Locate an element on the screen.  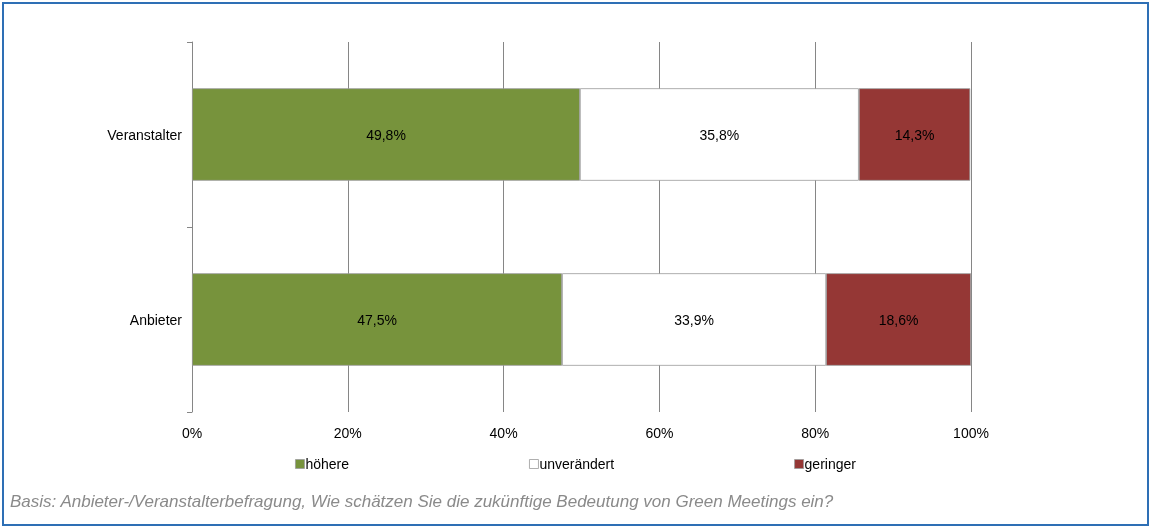
x-tick-label: 100% is located at coordinates (971, 433).